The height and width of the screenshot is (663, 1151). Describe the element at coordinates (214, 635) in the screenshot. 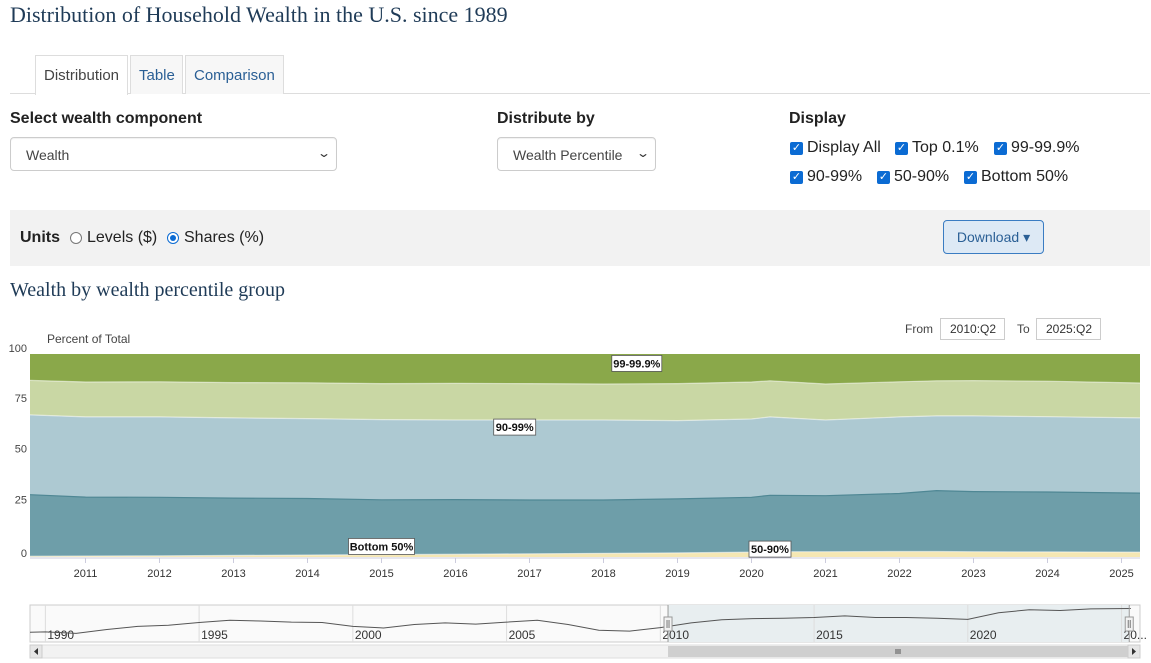

I see `navigator-tick-label: 1995` at that location.